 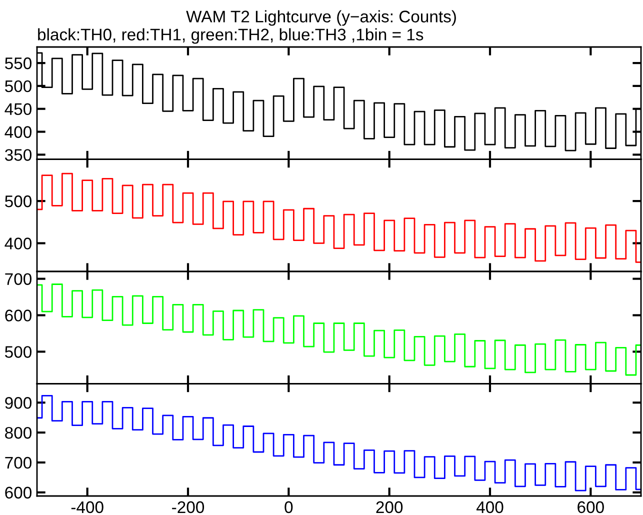 I want to click on y-tick-label: 900, so click(x=18, y=403).